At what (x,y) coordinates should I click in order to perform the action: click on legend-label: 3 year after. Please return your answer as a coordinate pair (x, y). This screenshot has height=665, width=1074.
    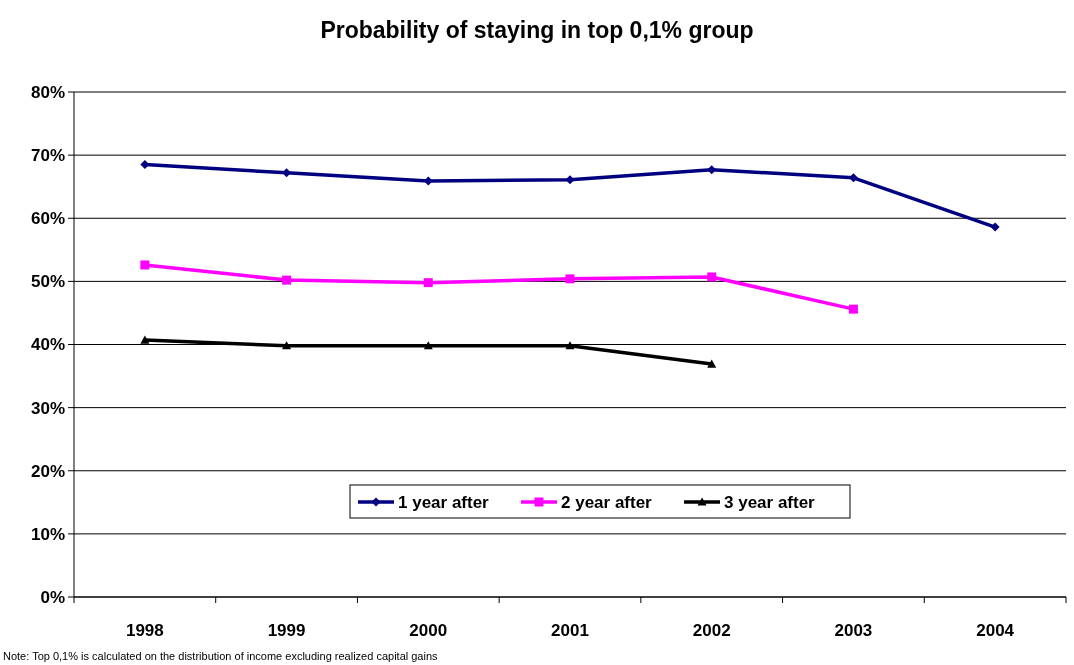
    Looking at the image, I should click on (770, 502).